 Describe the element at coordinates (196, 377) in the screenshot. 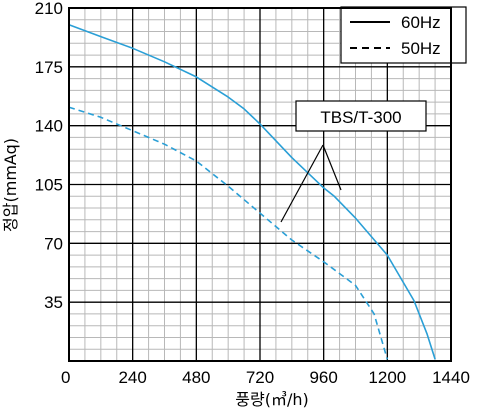

I see `x-tick-label: 480` at that location.